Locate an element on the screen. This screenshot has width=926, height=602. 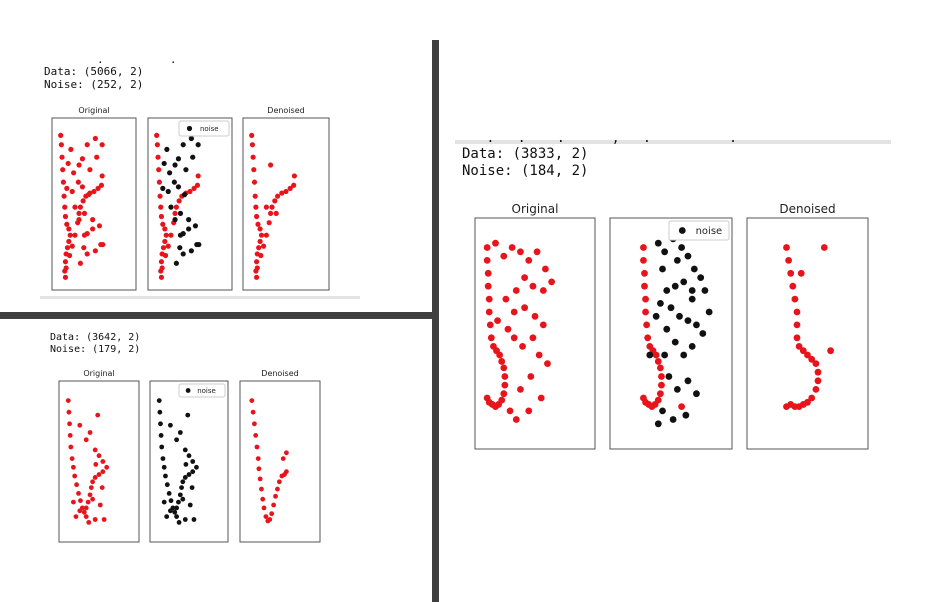
subplot-1: Original is located at coordinates (535, 326).